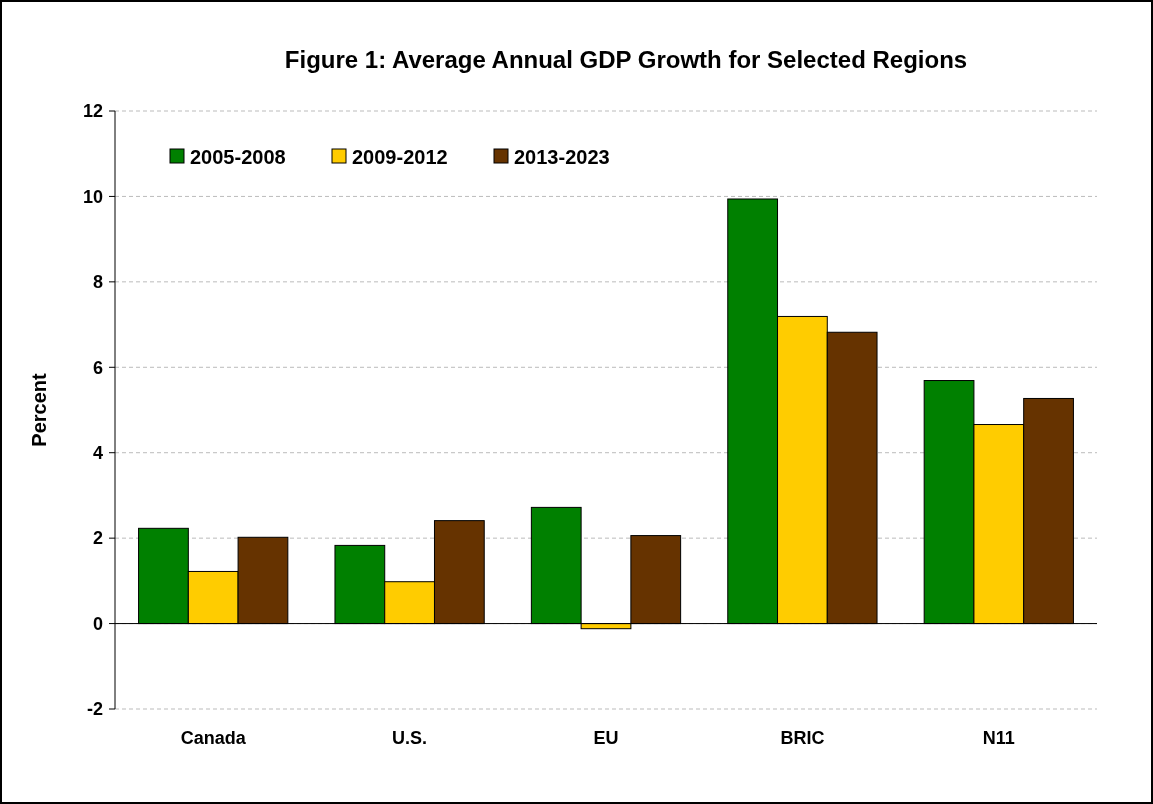 The width and height of the screenshot is (1153, 804). What do you see at coordinates (92, 111) in the screenshot?
I see `y-tick-label: 12` at bounding box center [92, 111].